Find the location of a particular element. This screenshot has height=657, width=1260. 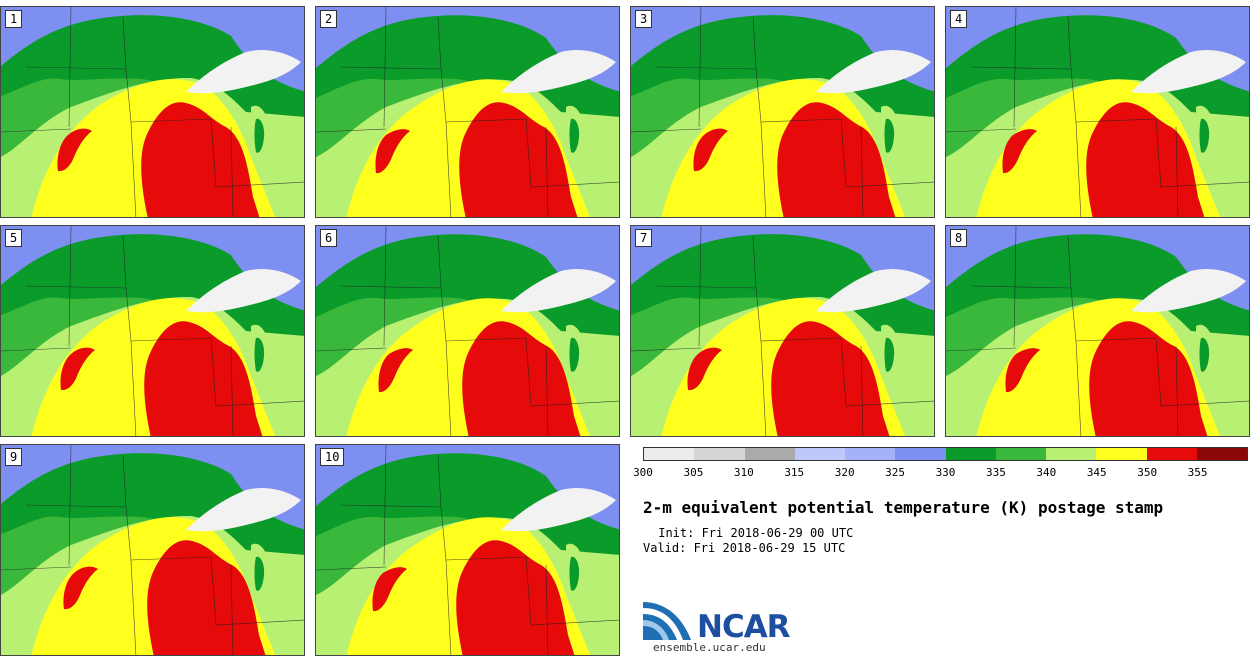

colorbar-tick-label: 330 is located at coordinates (945, 472).